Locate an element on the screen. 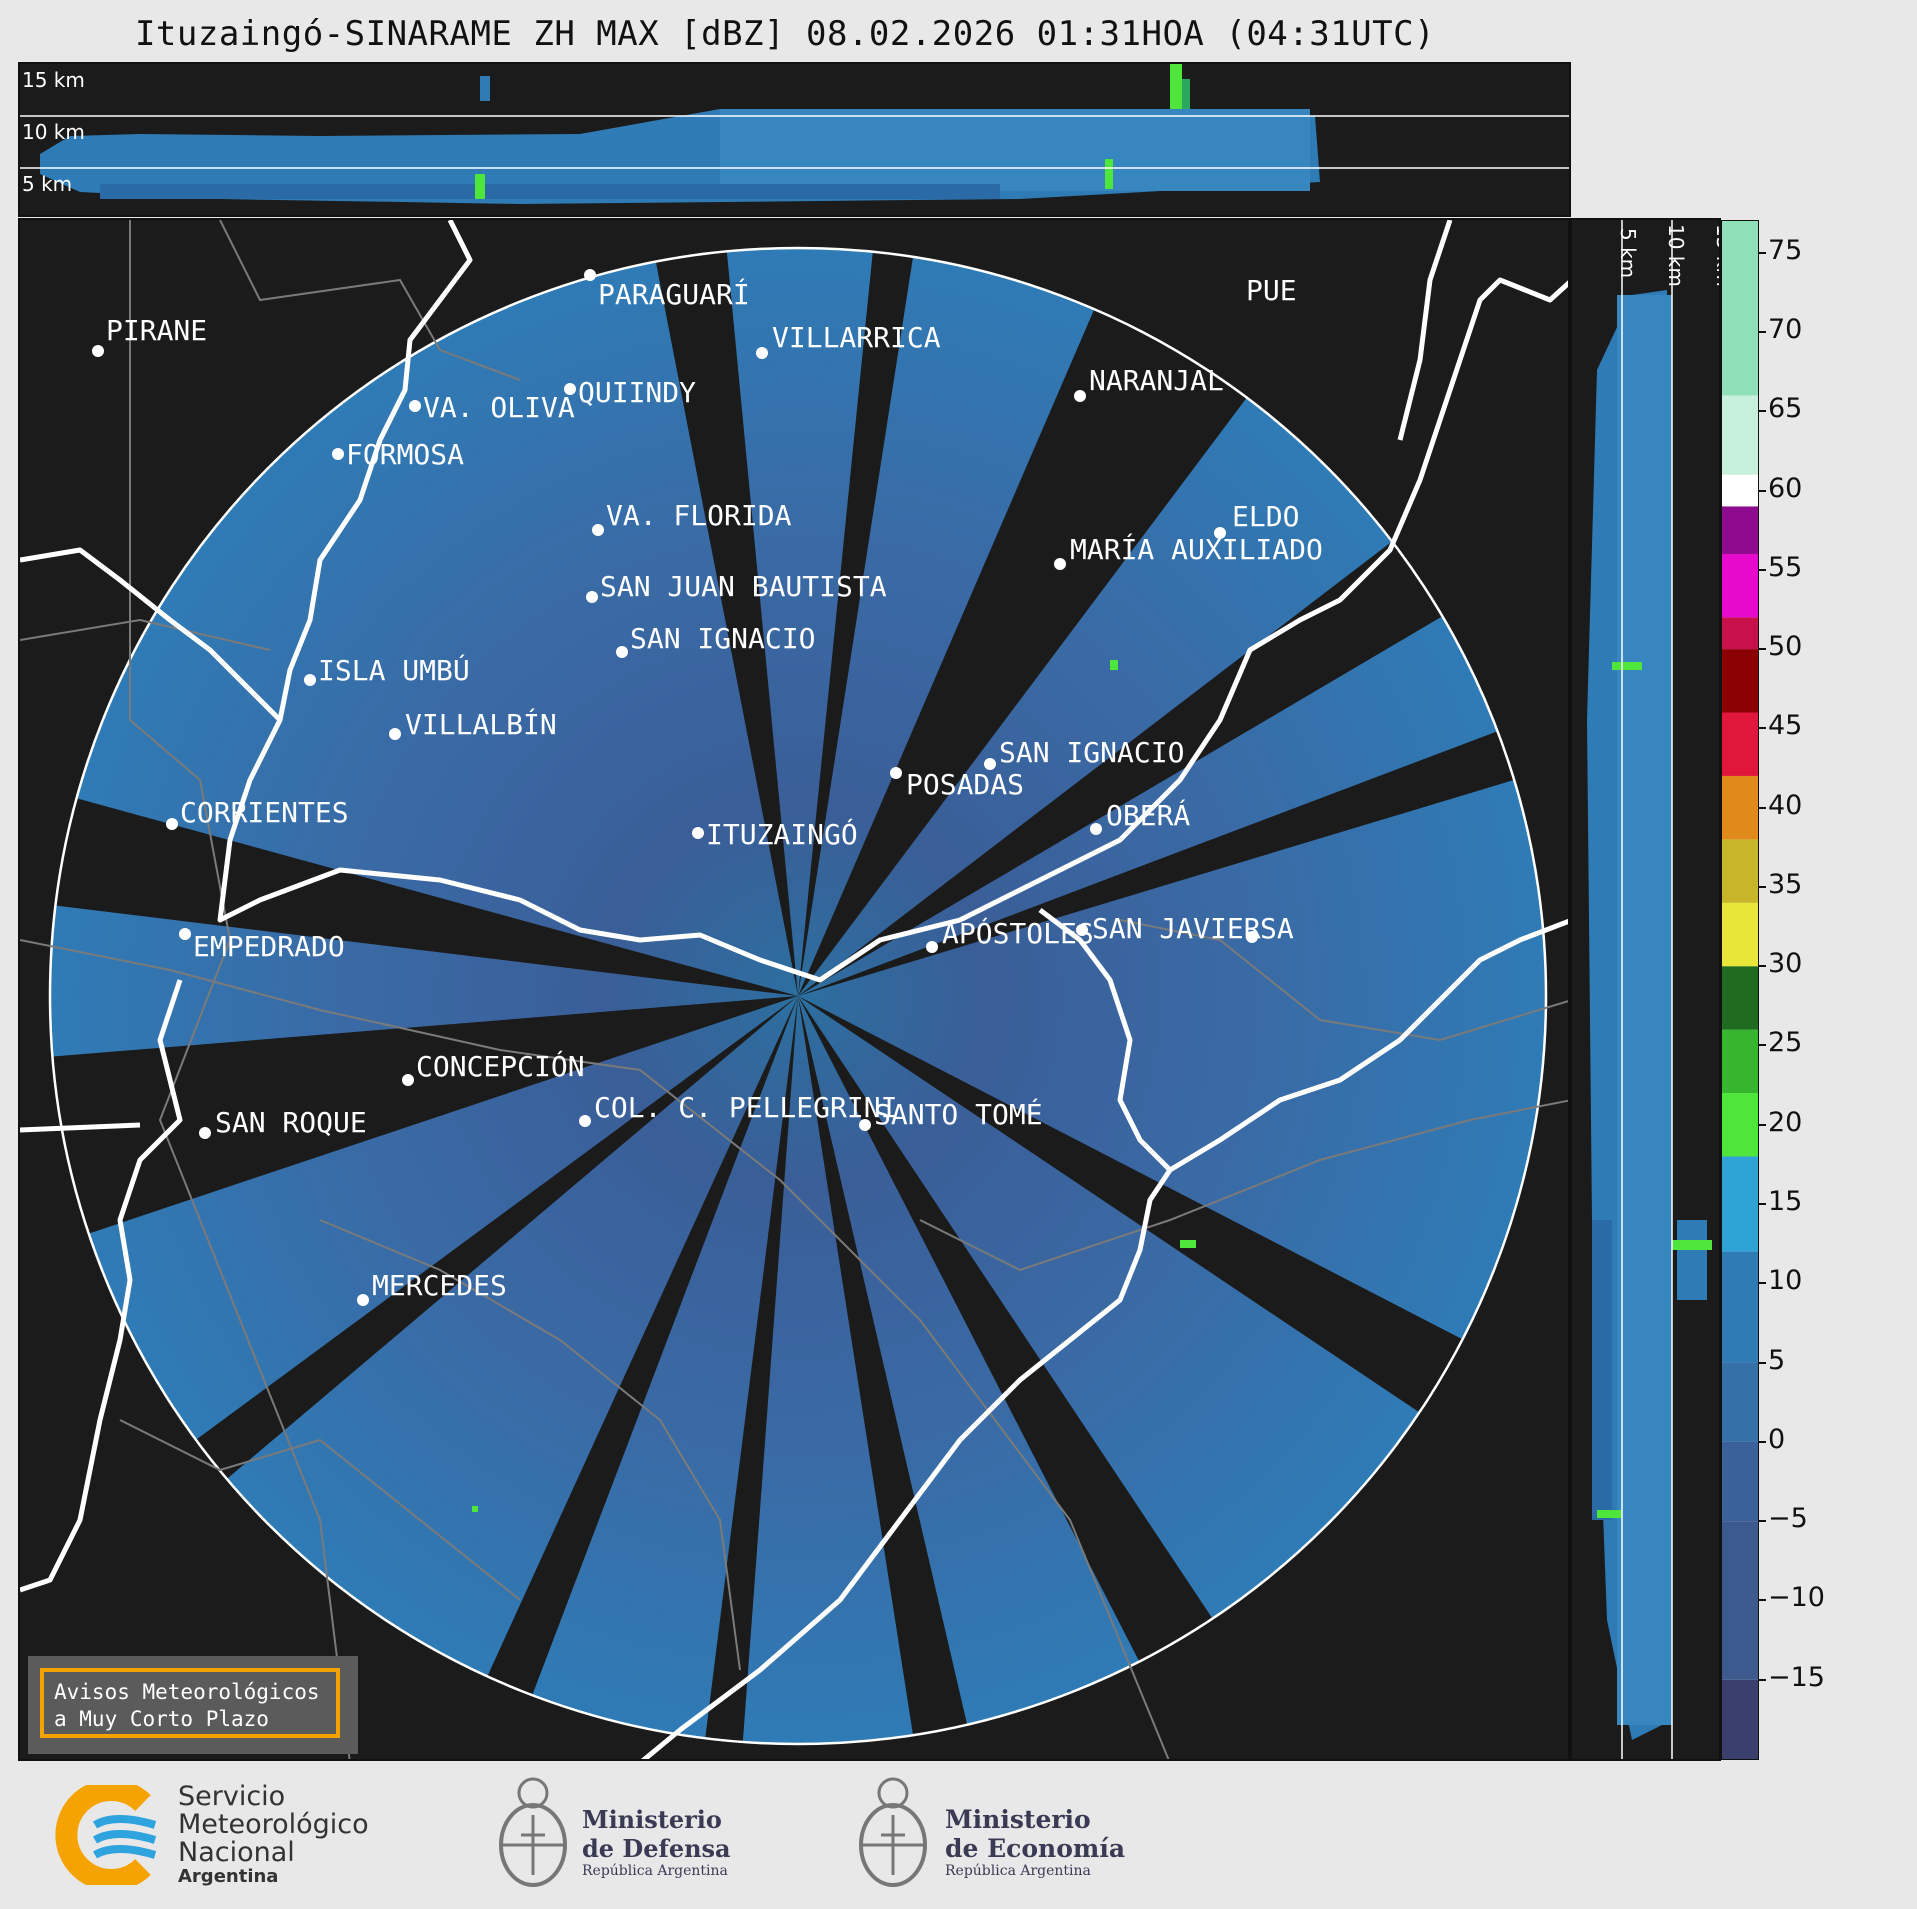 The image size is (1917, 1909). city-label-apostoles: APÓSTOLES is located at coordinates (1018, 933).